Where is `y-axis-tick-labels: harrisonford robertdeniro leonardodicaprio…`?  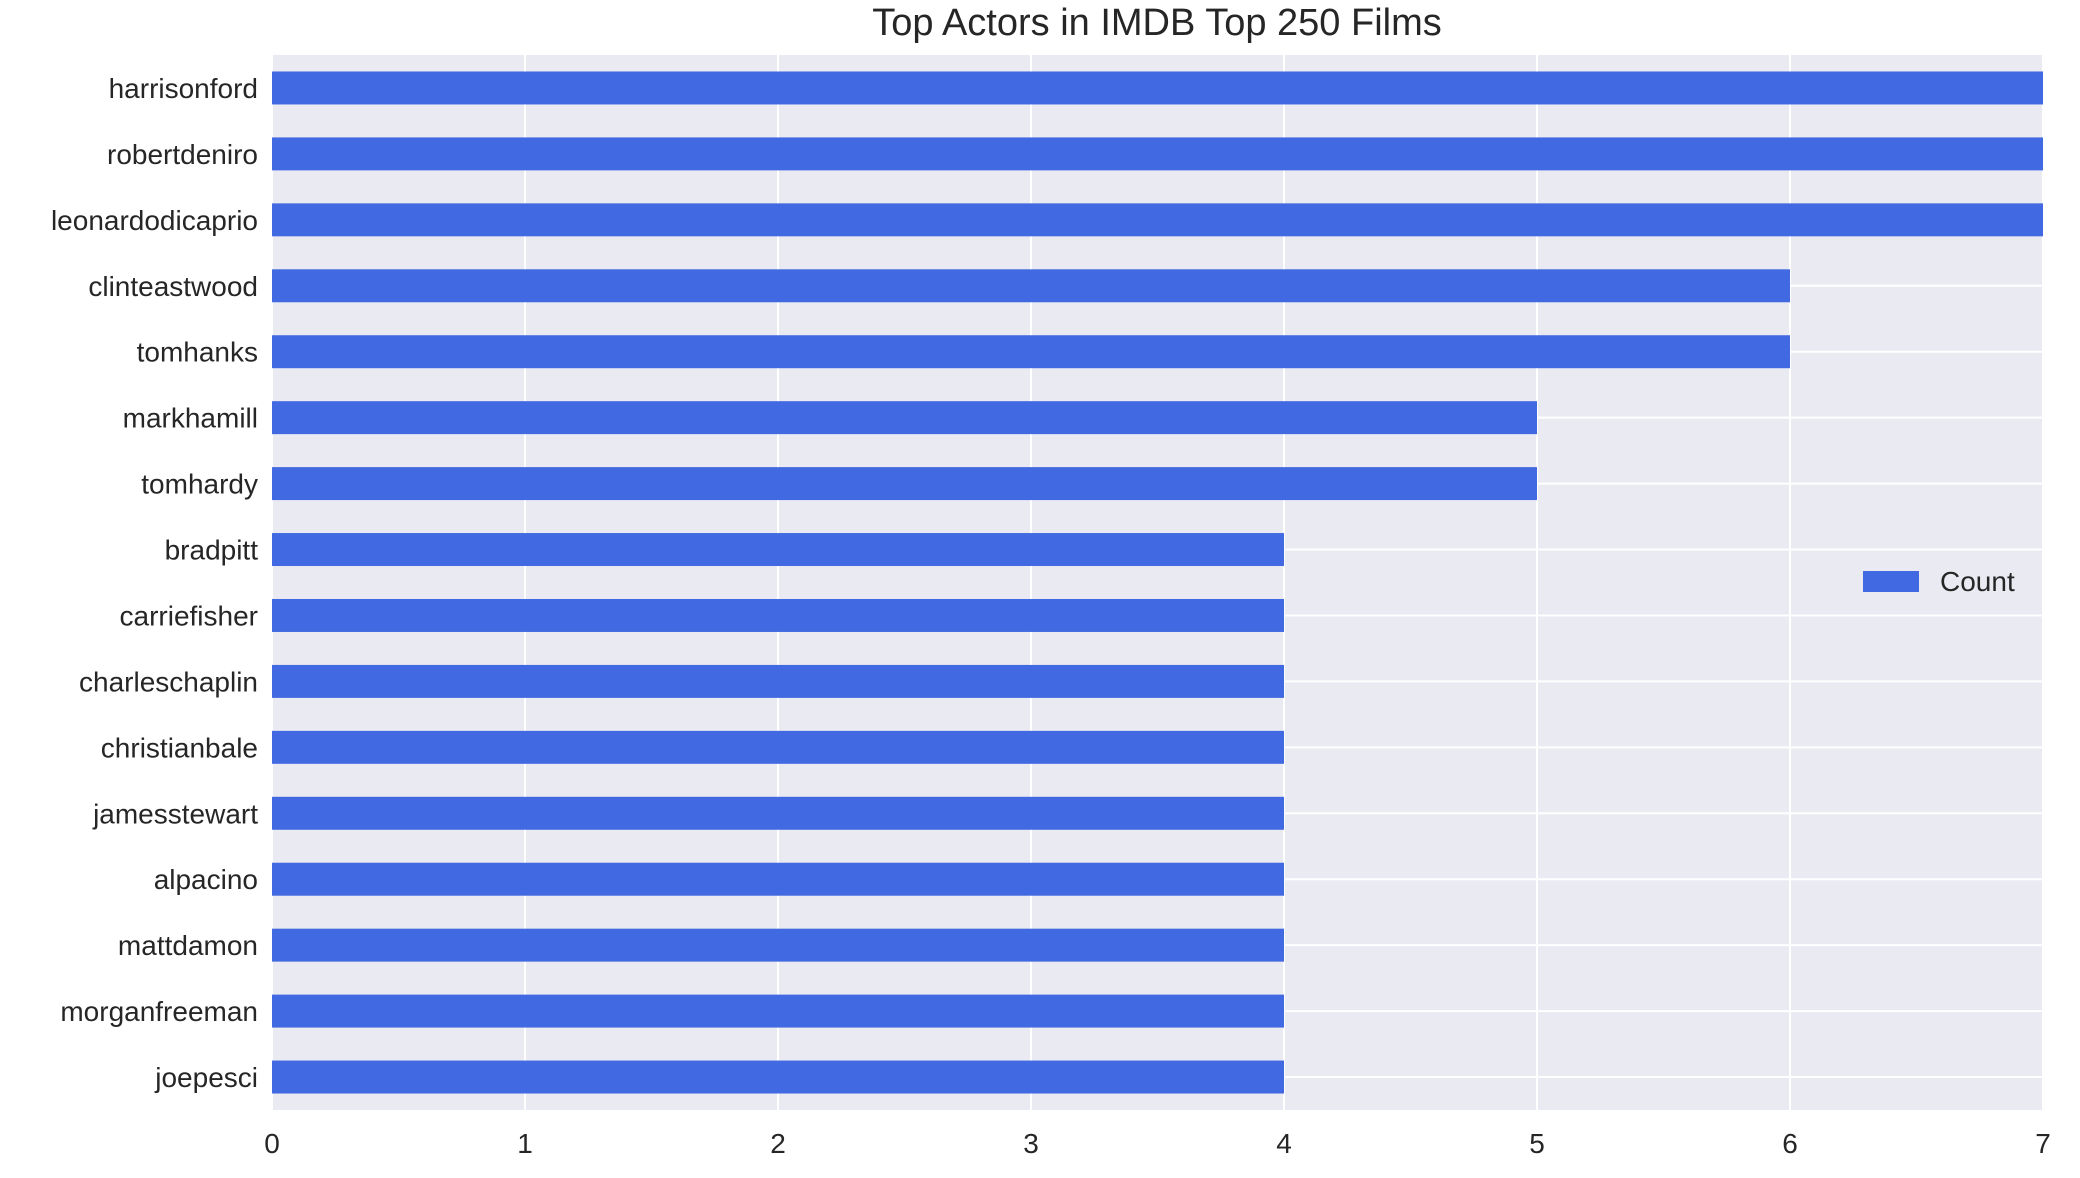
y-axis-tick-labels: harrisonford robertdeniro leonardodicaprio… is located at coordinates (154, 583).